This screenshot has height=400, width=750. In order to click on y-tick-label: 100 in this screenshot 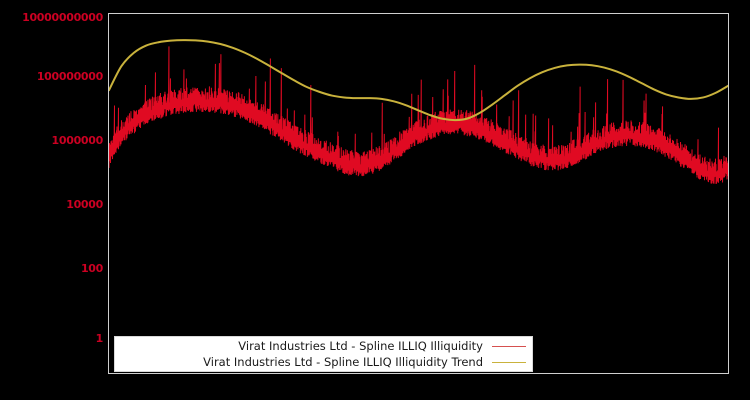, I will do `click(91, 268)`.